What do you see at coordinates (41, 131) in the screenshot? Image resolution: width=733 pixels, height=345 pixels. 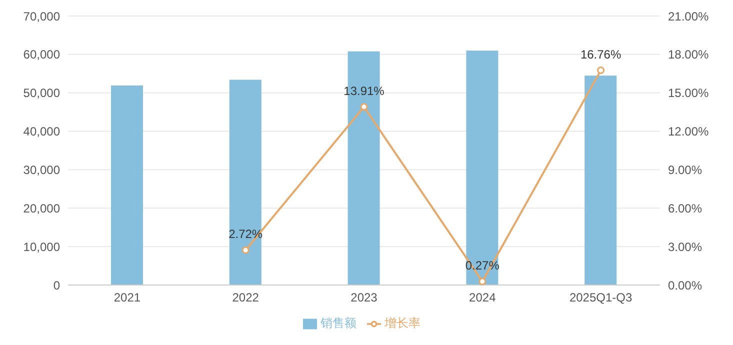 I see `y-tick-label: 40,000` at bounding box center [41, 131].